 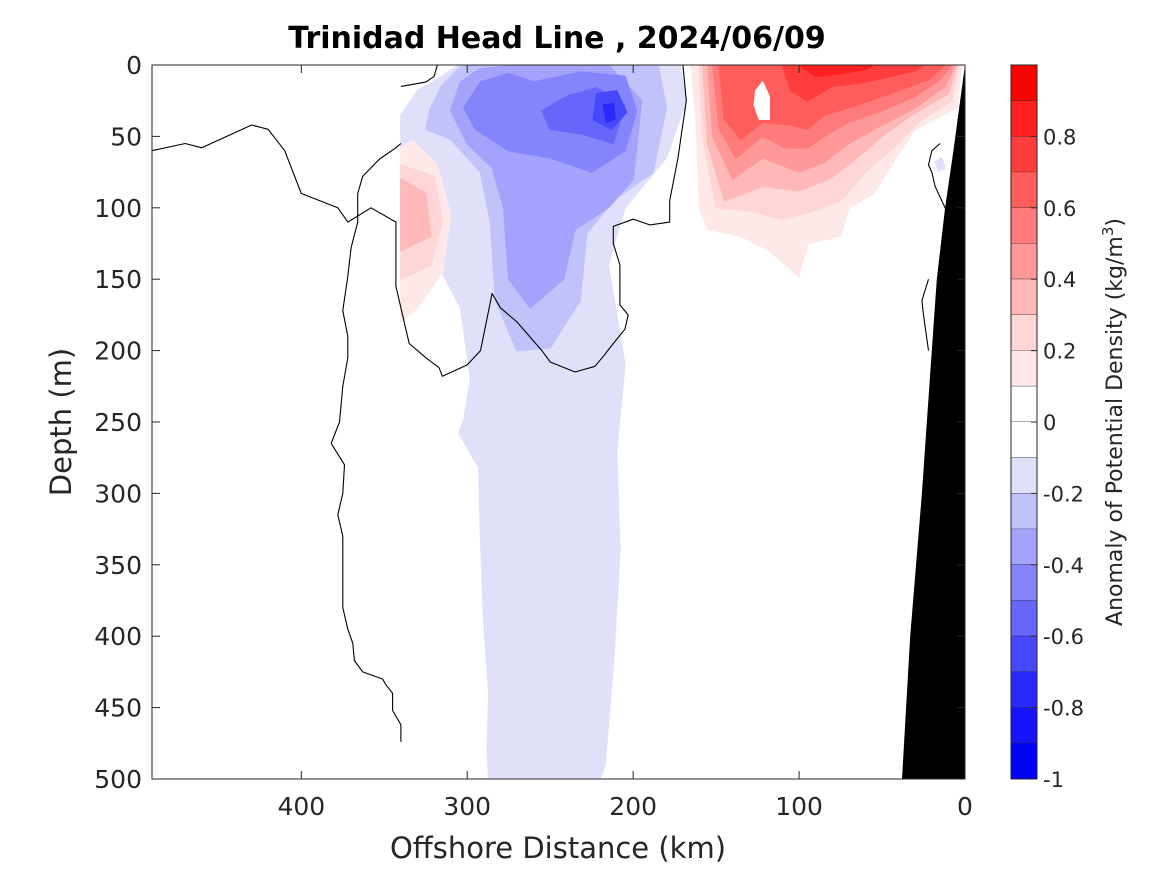 I want to click on bathymetry-seafloor, so click(x=933, y=422).